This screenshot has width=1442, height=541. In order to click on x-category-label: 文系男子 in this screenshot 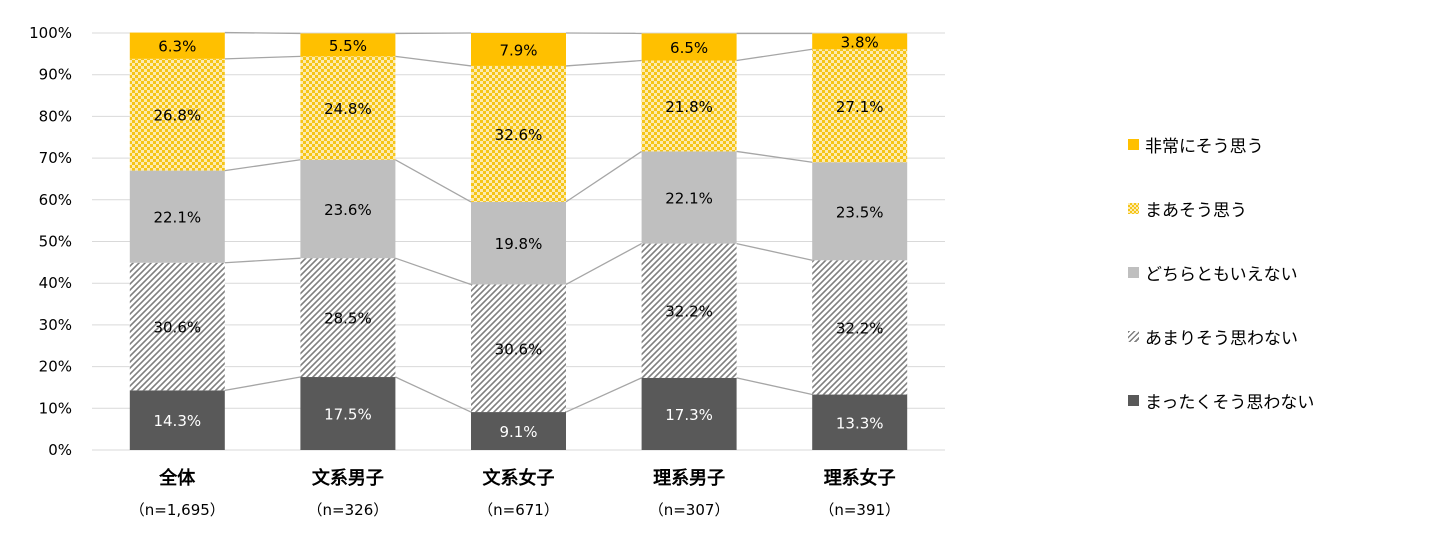, I will do `click(348, 478)`.